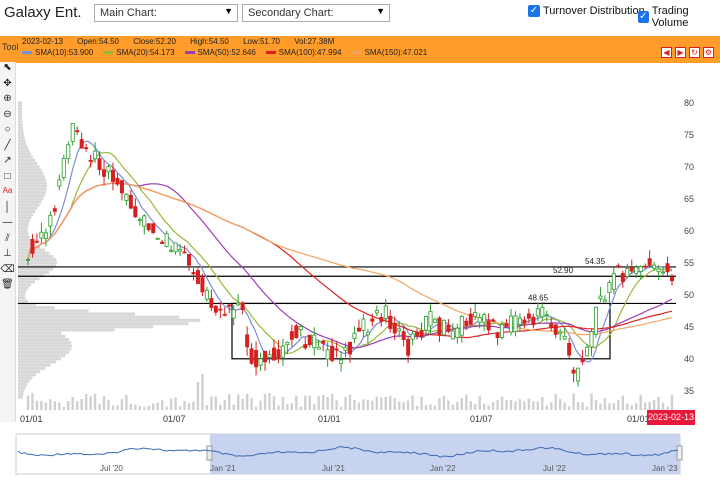  I want to click on trading-volume-checkbox: ✓ Trading Volume, so click(679, 17).